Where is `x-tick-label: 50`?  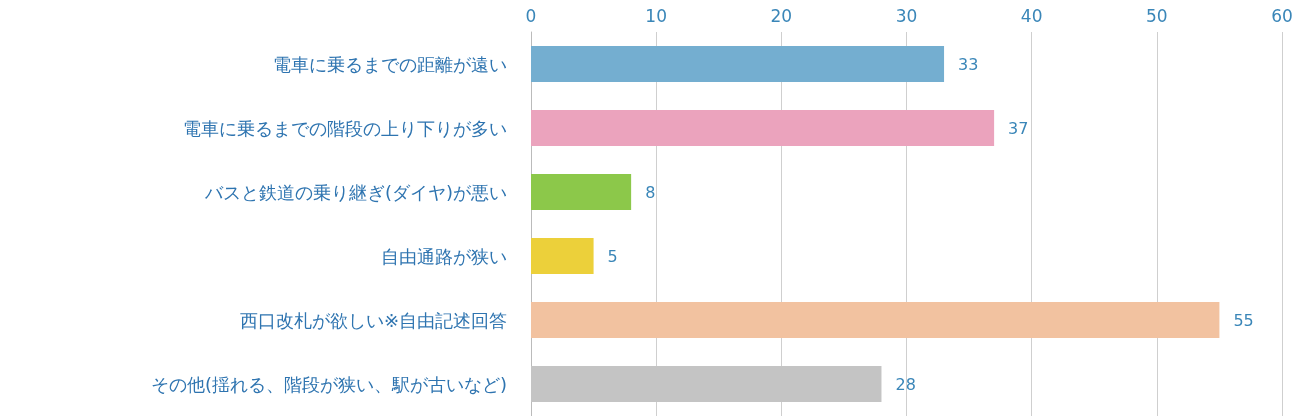
x-tick-label: 50 is located at coordinates (1157, 15).